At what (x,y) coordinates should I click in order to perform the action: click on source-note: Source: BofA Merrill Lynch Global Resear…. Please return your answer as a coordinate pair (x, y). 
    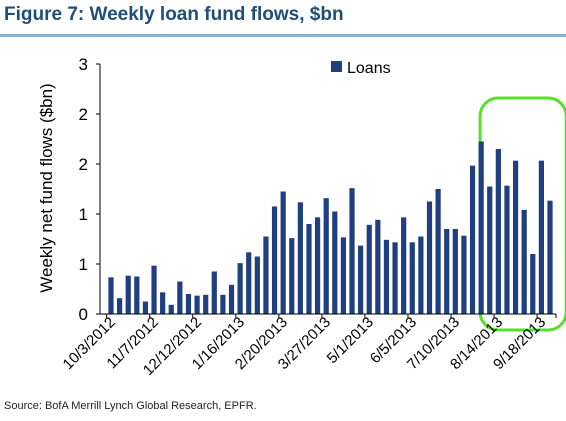
    Looking at the image, I should click on (130, 406).